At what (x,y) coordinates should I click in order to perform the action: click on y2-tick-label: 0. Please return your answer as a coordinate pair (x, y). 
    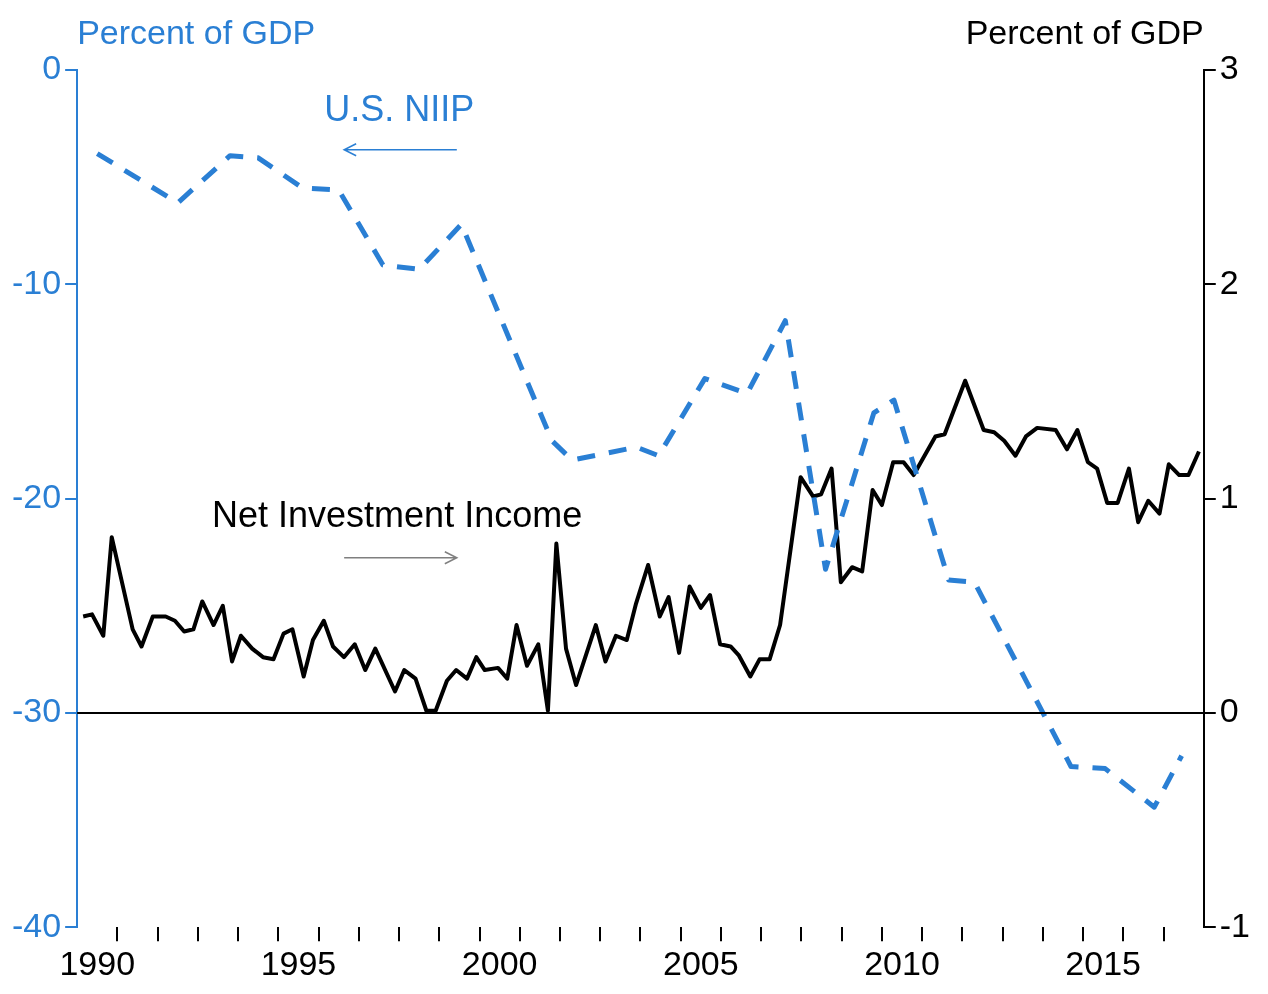
    Looking at the image, I should click on (1229, 710).